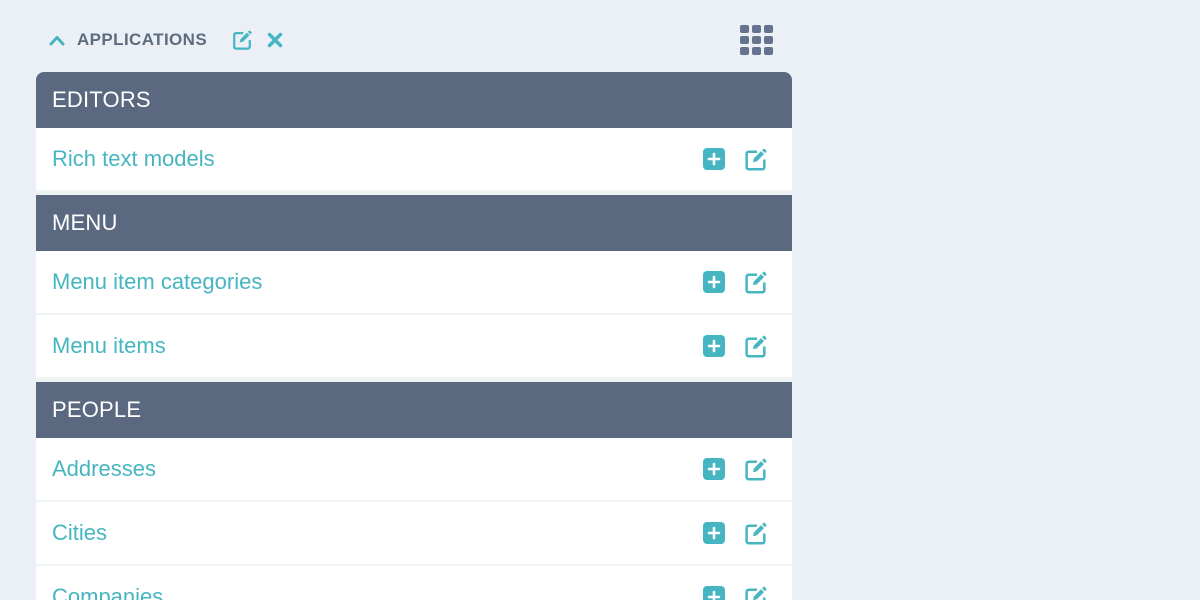  I want to click on close-widget-button, so click(275, 40).